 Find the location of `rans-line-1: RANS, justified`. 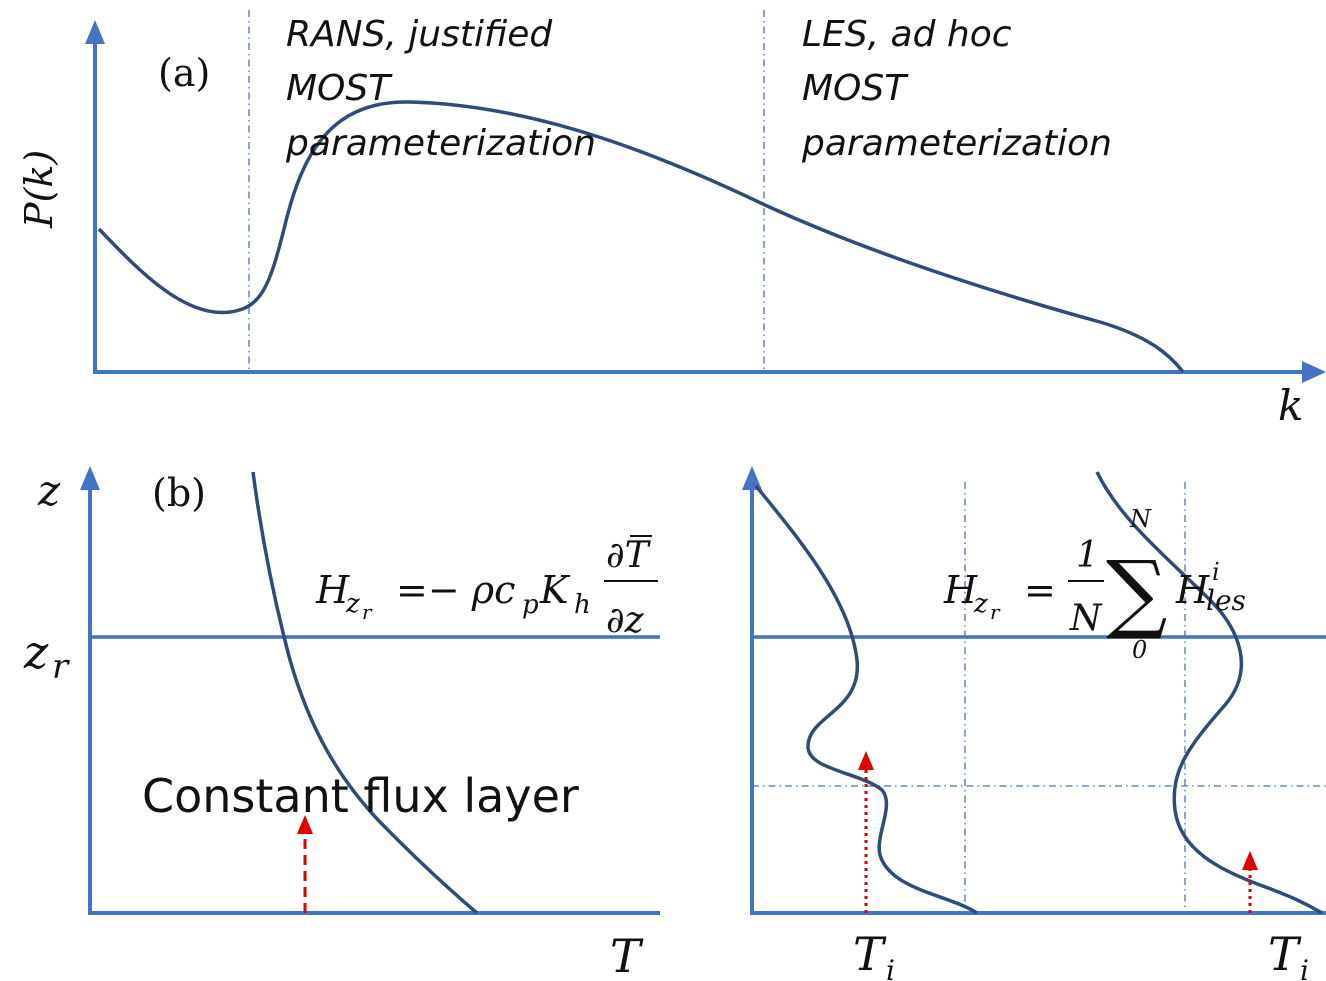

rans-line-1: RANS, justified is located at coordinates (419, 34).